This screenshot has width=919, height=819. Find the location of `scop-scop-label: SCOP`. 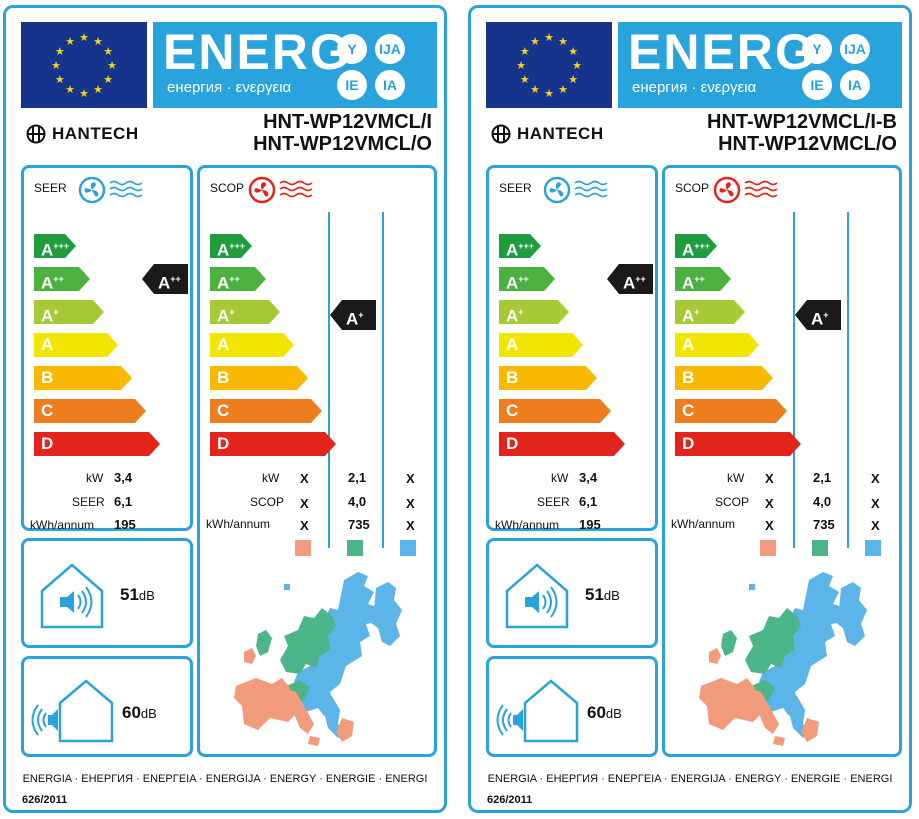

scop-scop-label: SCOP is located at coordinates (267, 502).